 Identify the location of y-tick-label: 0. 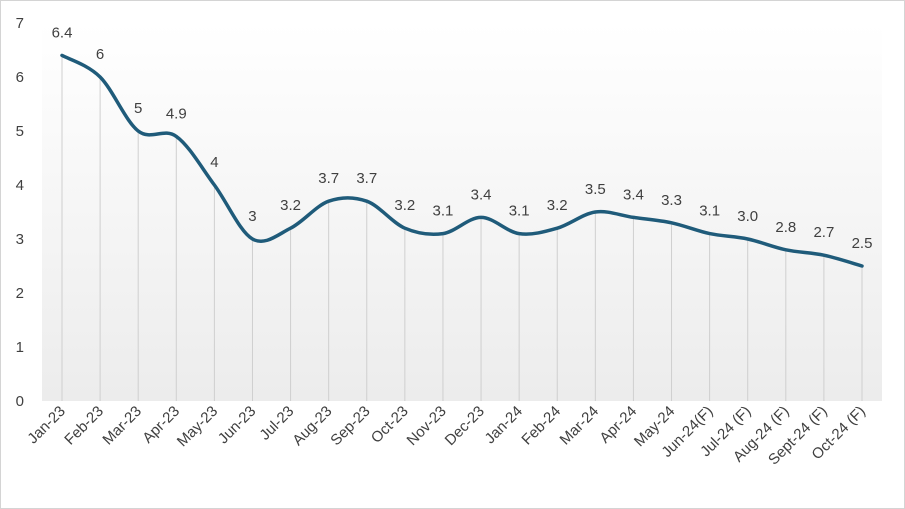
(20, 401).